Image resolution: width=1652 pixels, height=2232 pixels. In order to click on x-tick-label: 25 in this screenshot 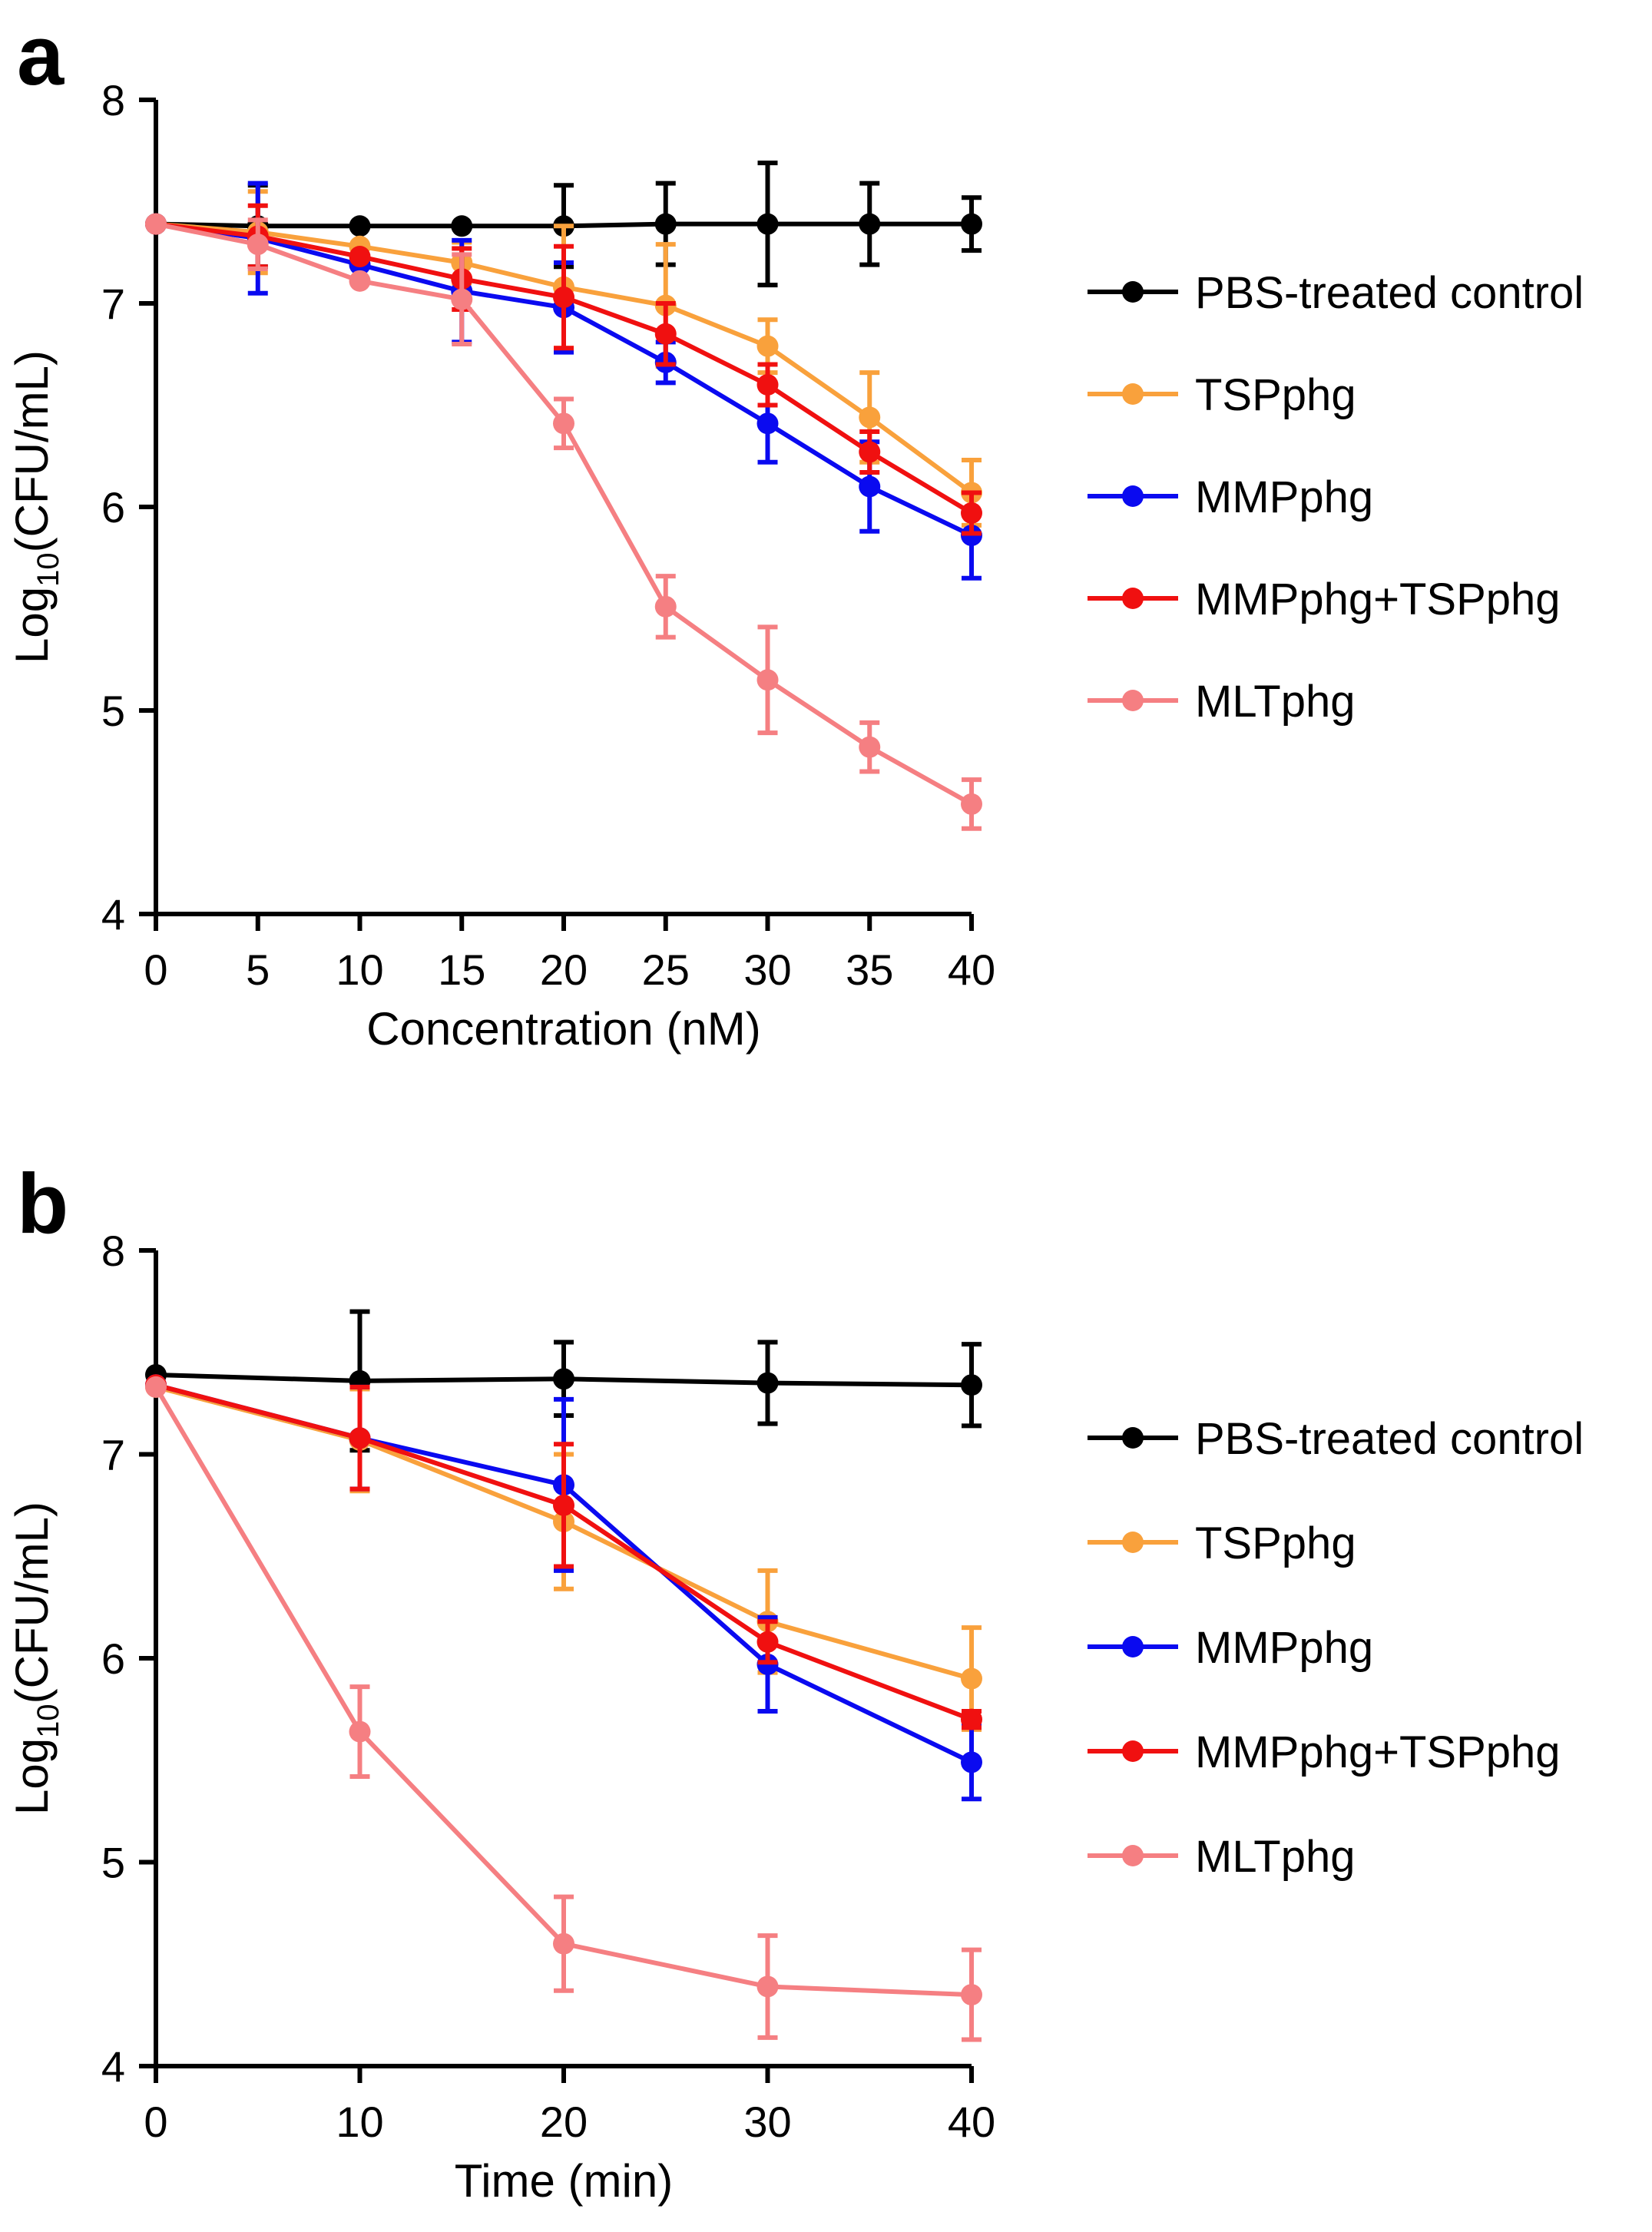, I will do `click(666, 969)`.